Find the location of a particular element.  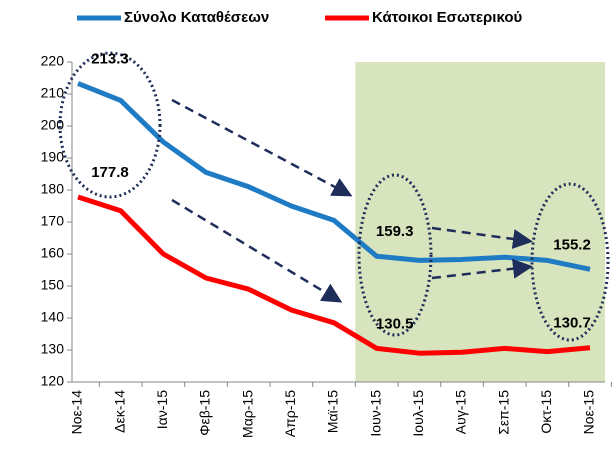

data-label: 159.3 is located at coordinates (395, 231).